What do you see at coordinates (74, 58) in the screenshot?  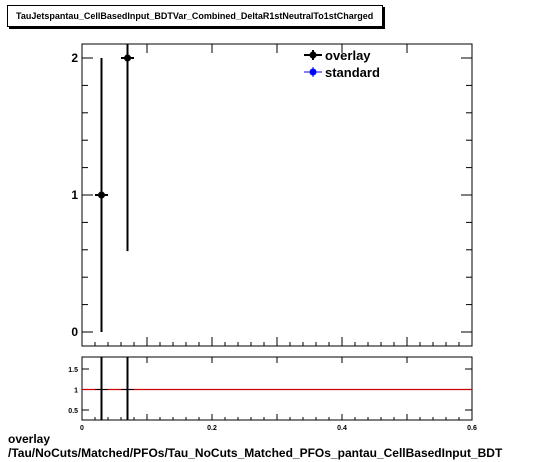 I see `y-tick-label: 2` at bounding box center [74, 58].